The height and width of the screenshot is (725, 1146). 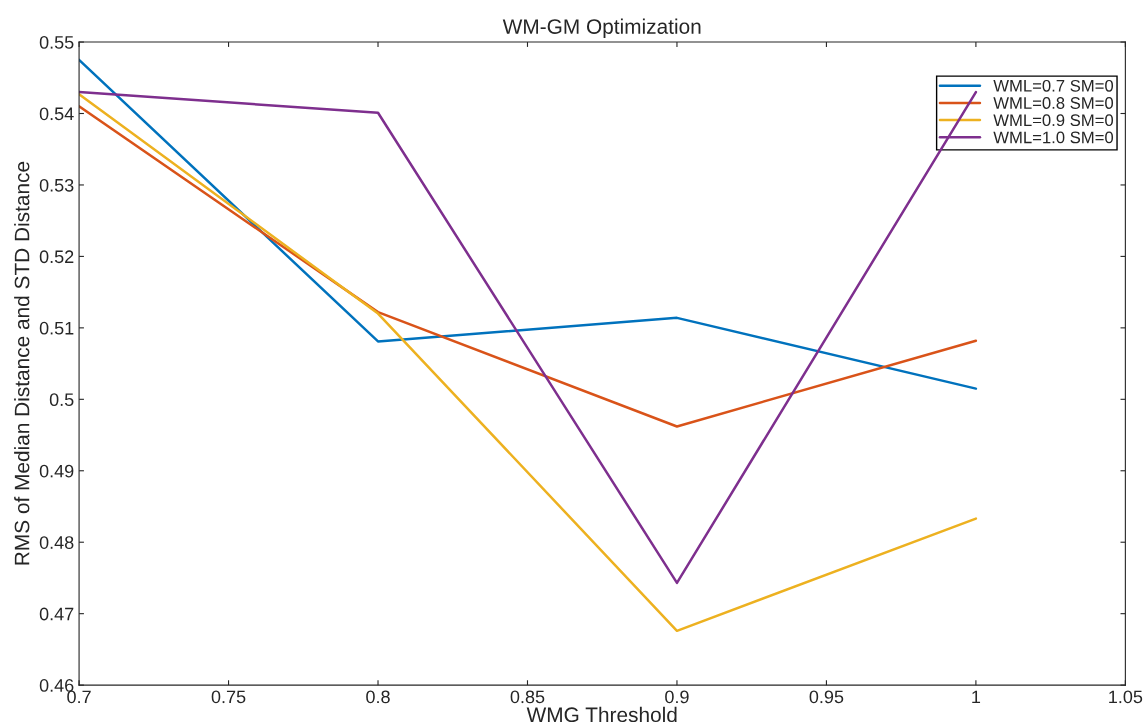 I want to click on y-tick-label: 0.51, so click(x=56, y=328).